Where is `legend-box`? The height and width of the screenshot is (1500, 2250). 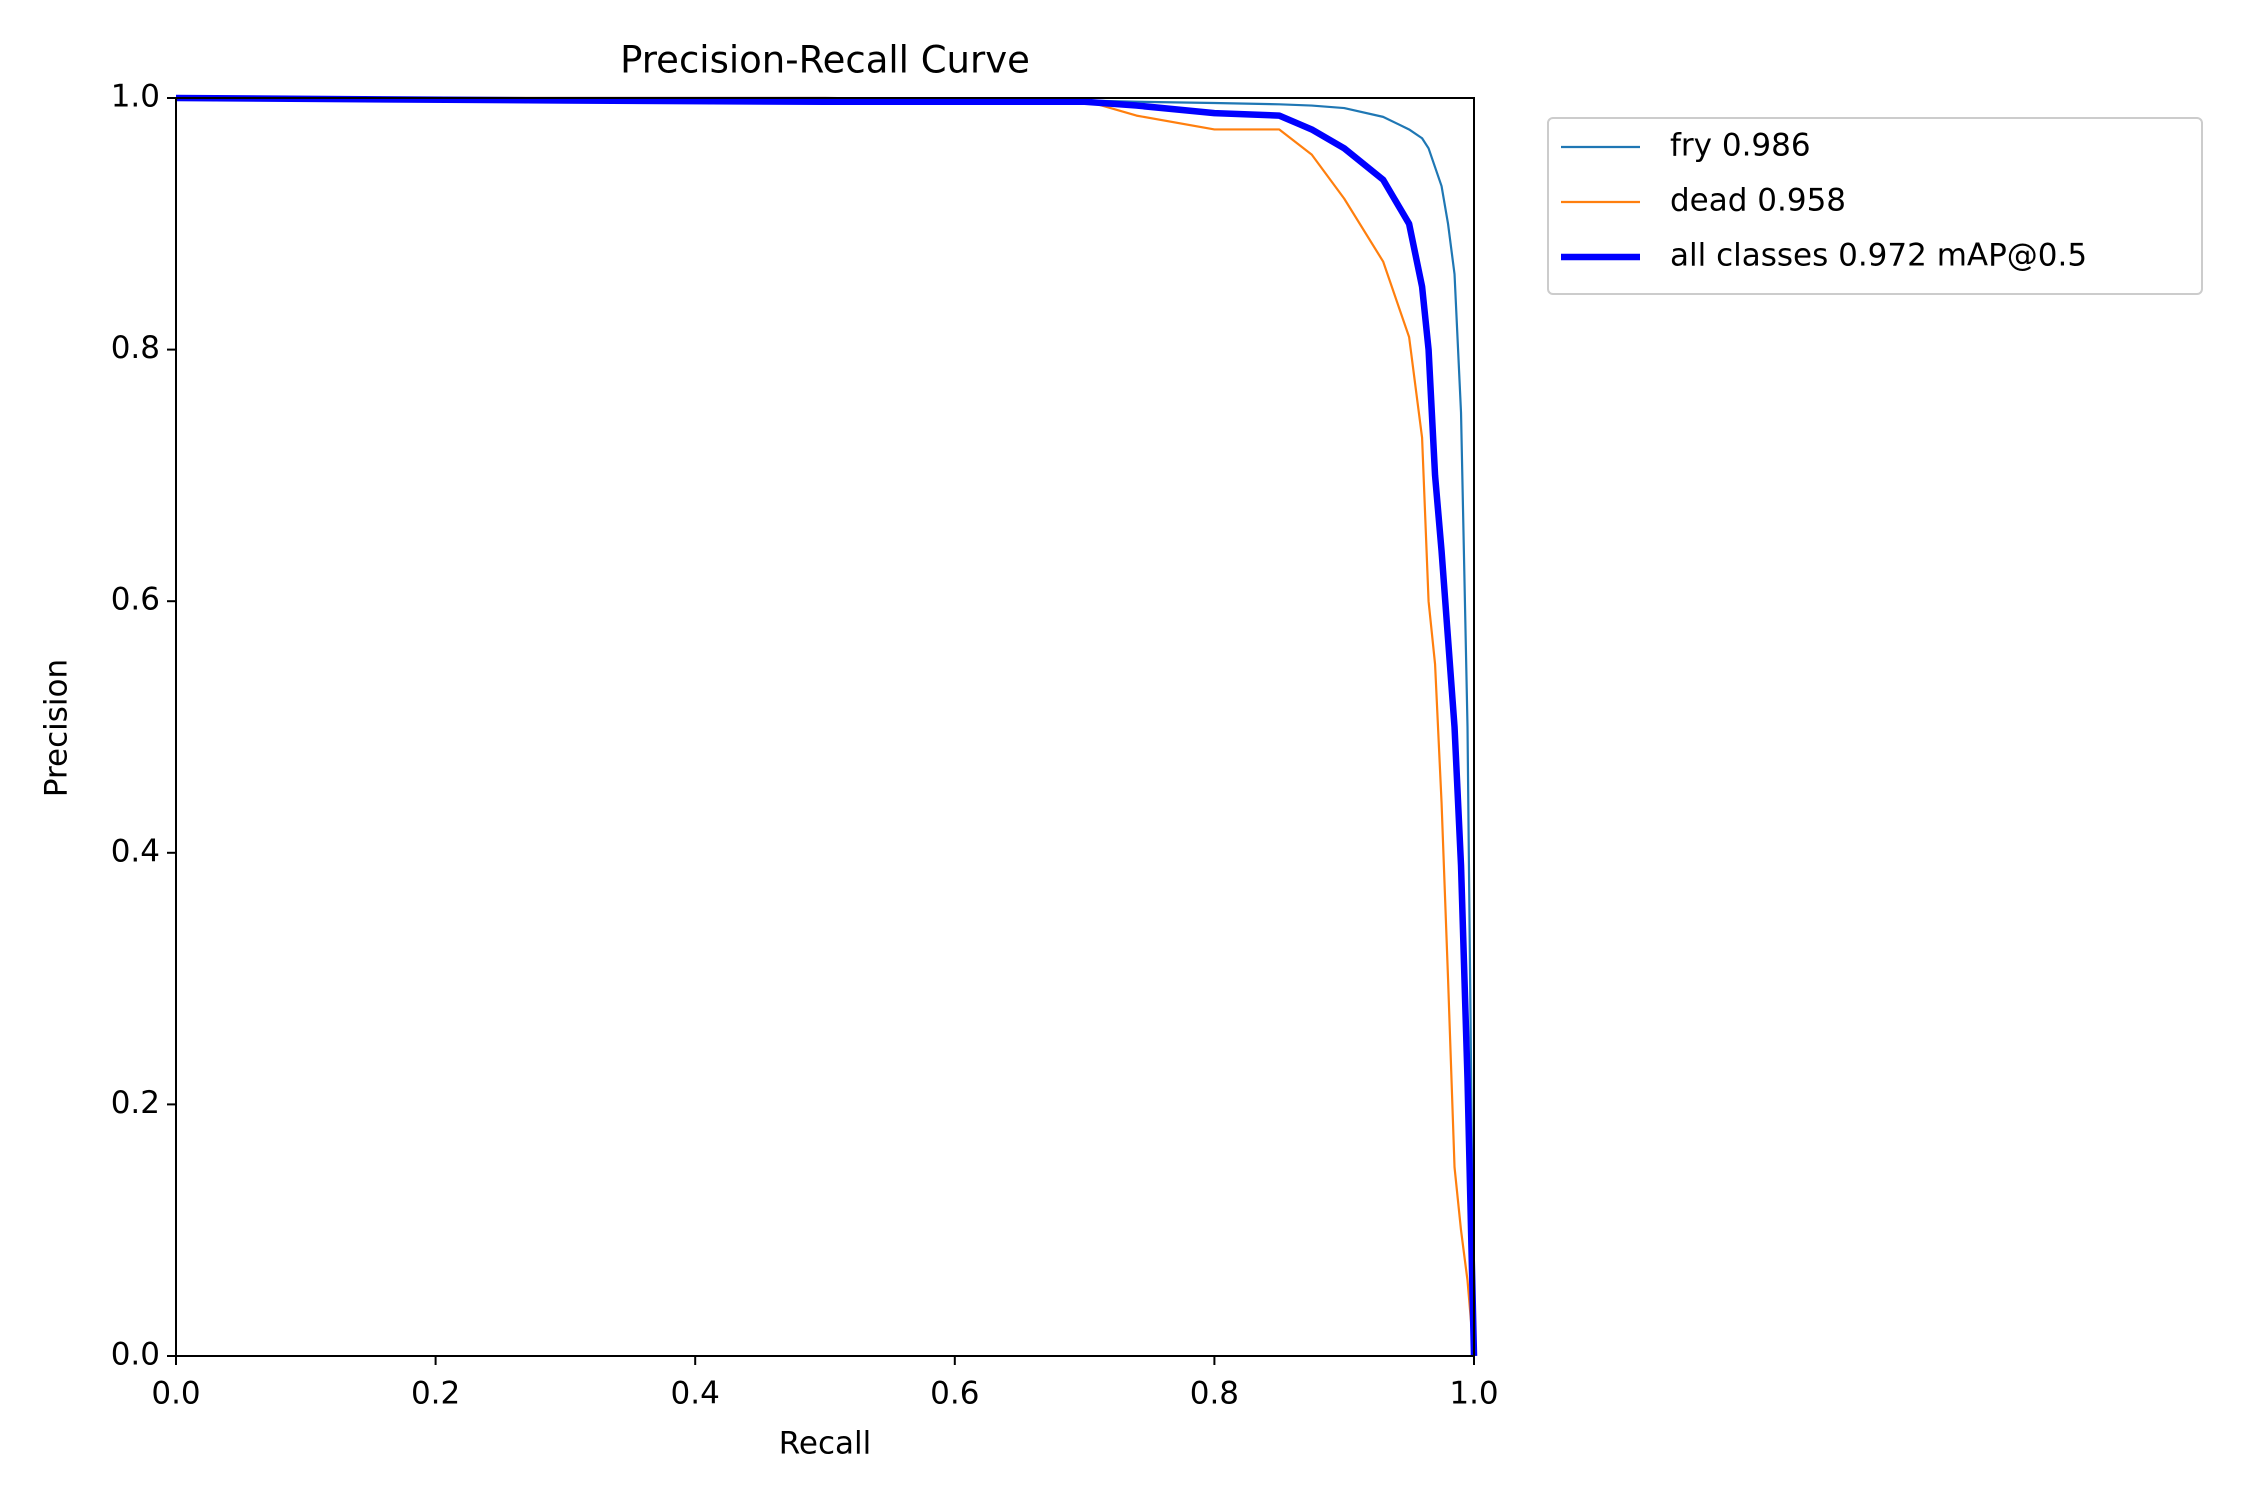 legend-box is located at coordinates (1875, 206).